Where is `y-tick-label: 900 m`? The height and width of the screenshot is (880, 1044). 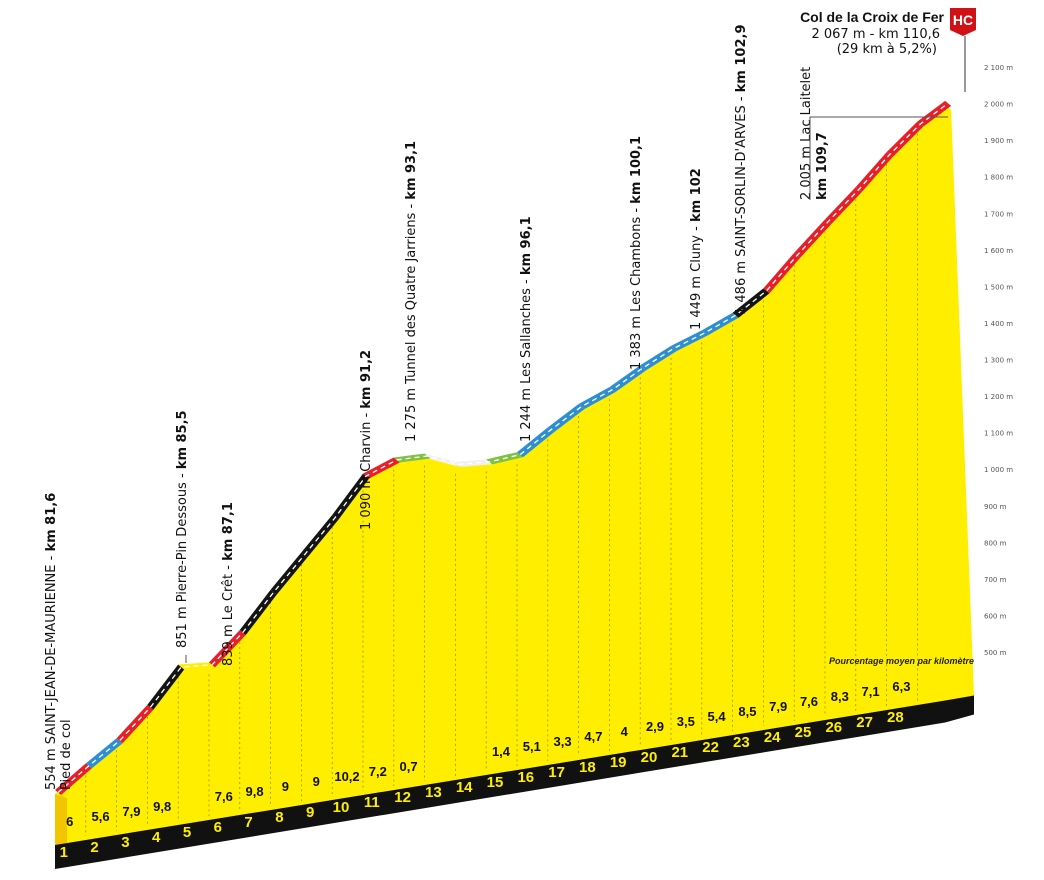
y-tick-label: 900 m is located at coordinates (995, 507).